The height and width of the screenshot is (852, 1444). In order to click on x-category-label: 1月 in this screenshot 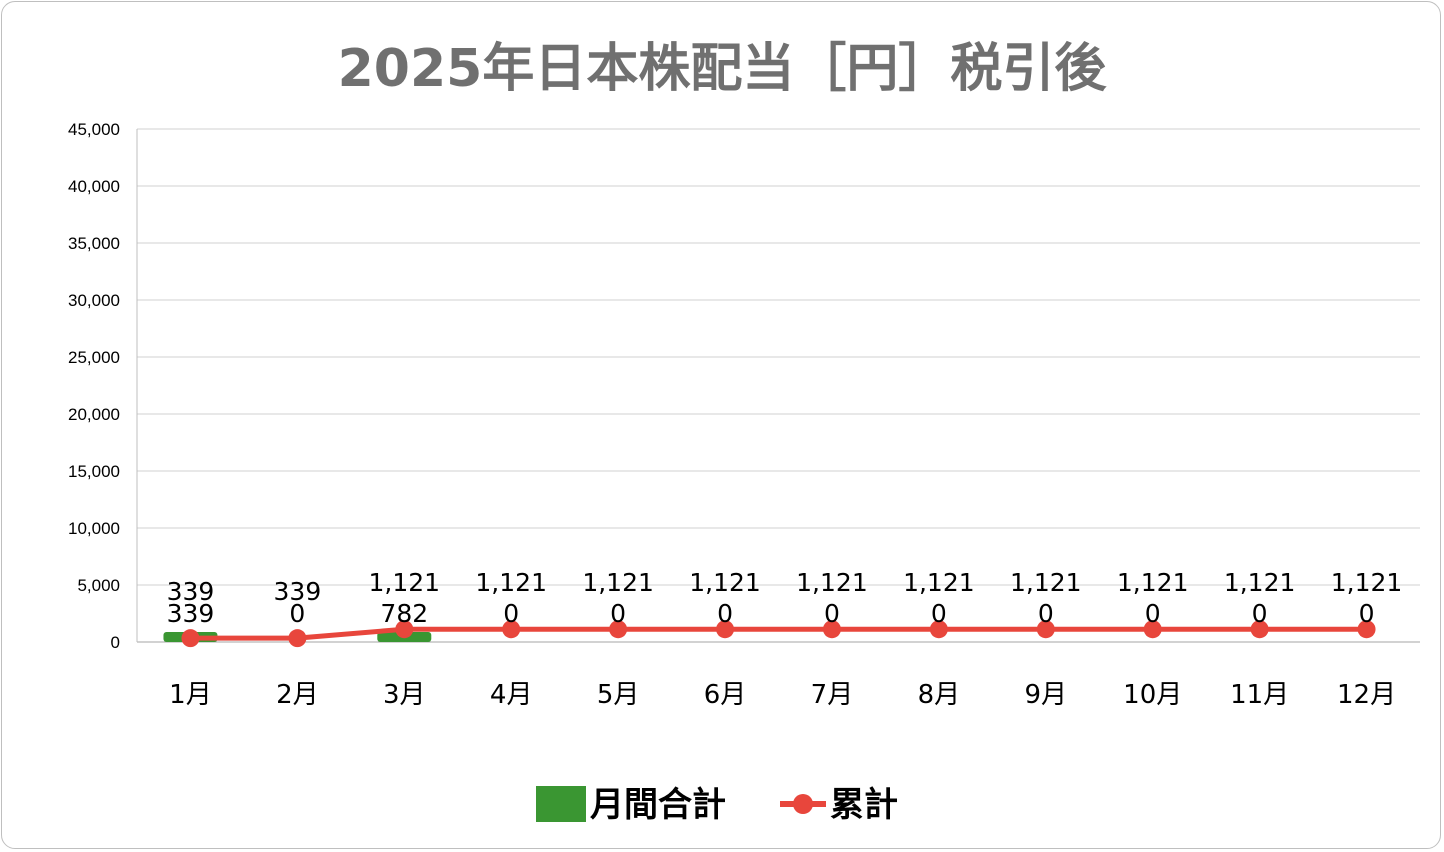, I will do `click(190, 695)`.